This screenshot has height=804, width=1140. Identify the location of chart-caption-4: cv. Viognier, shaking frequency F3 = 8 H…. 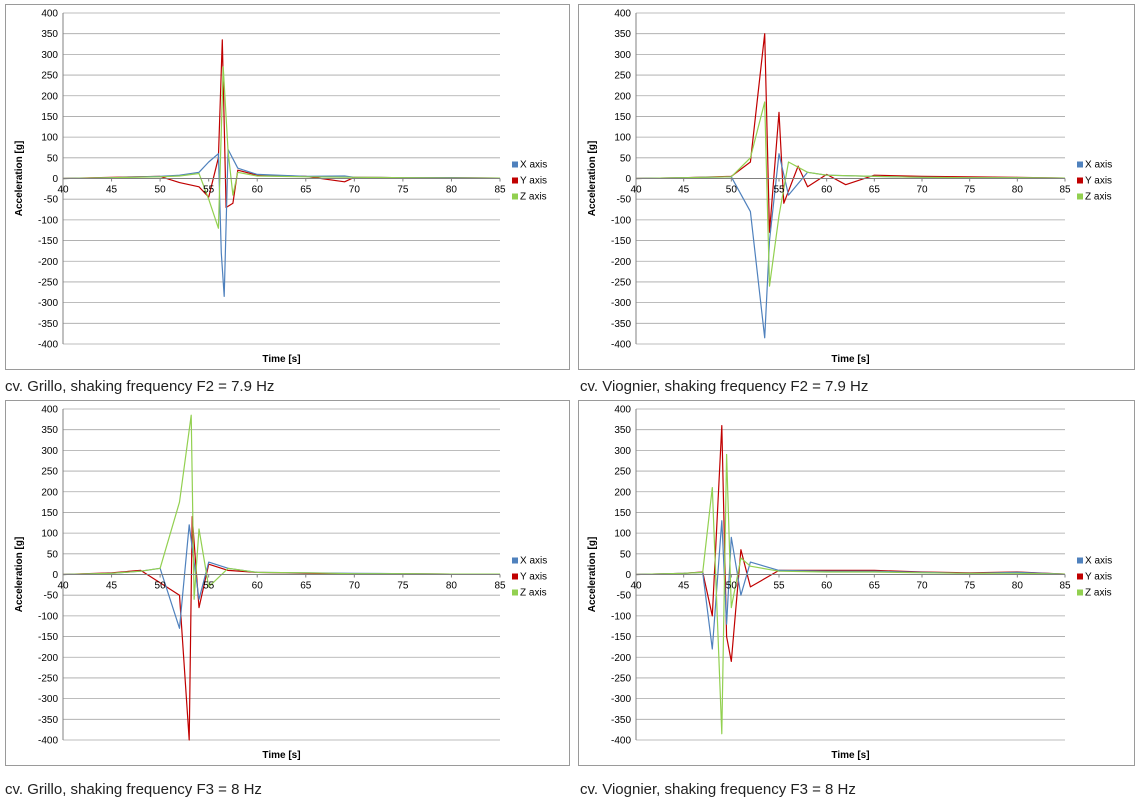
(718, 789).